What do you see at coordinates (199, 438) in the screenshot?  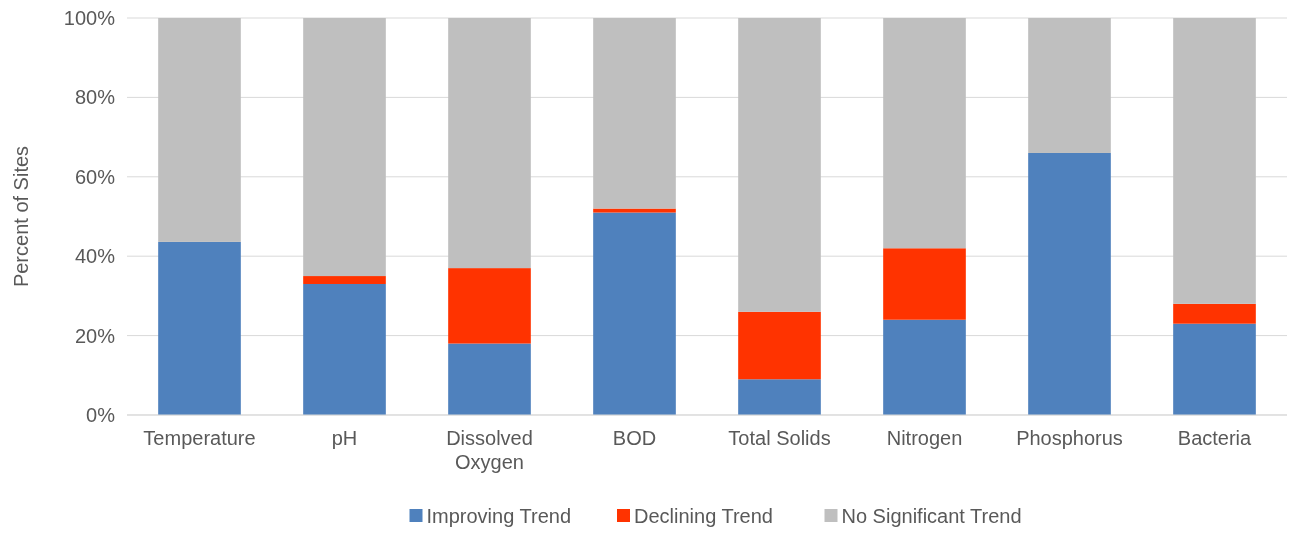 I see `x-tick-label: Temperature` at bounding box center [199, 438].